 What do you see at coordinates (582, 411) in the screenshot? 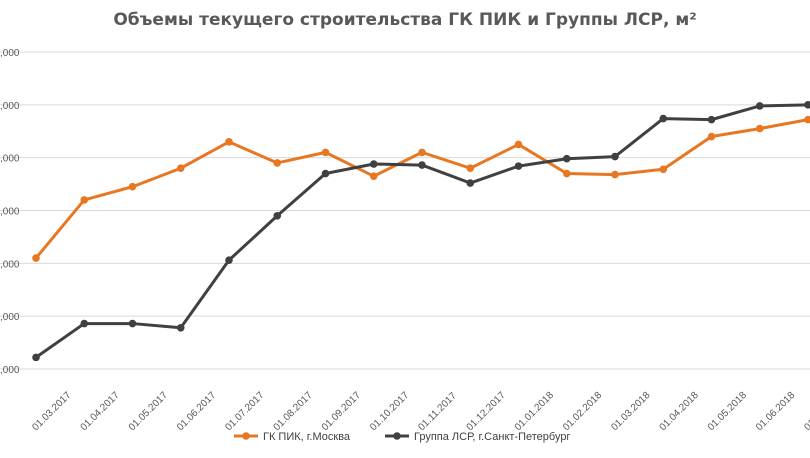
I see `x-tick-label: 01.02.2018` at bounding box center [582, 411].